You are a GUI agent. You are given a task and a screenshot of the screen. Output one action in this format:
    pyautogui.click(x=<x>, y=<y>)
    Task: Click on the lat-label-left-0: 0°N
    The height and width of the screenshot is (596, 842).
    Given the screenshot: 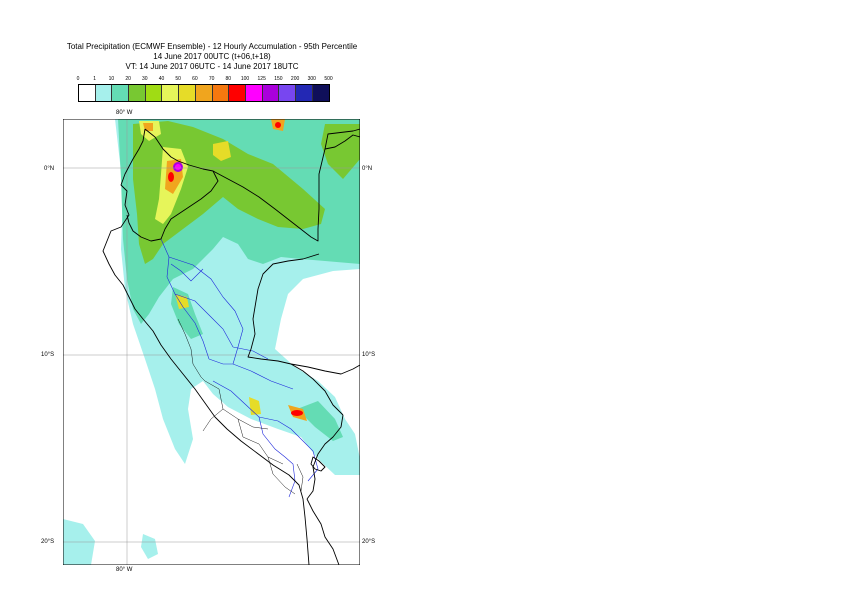 What is the action you would take?
    pyautogui.click(x=49, y=169)
    